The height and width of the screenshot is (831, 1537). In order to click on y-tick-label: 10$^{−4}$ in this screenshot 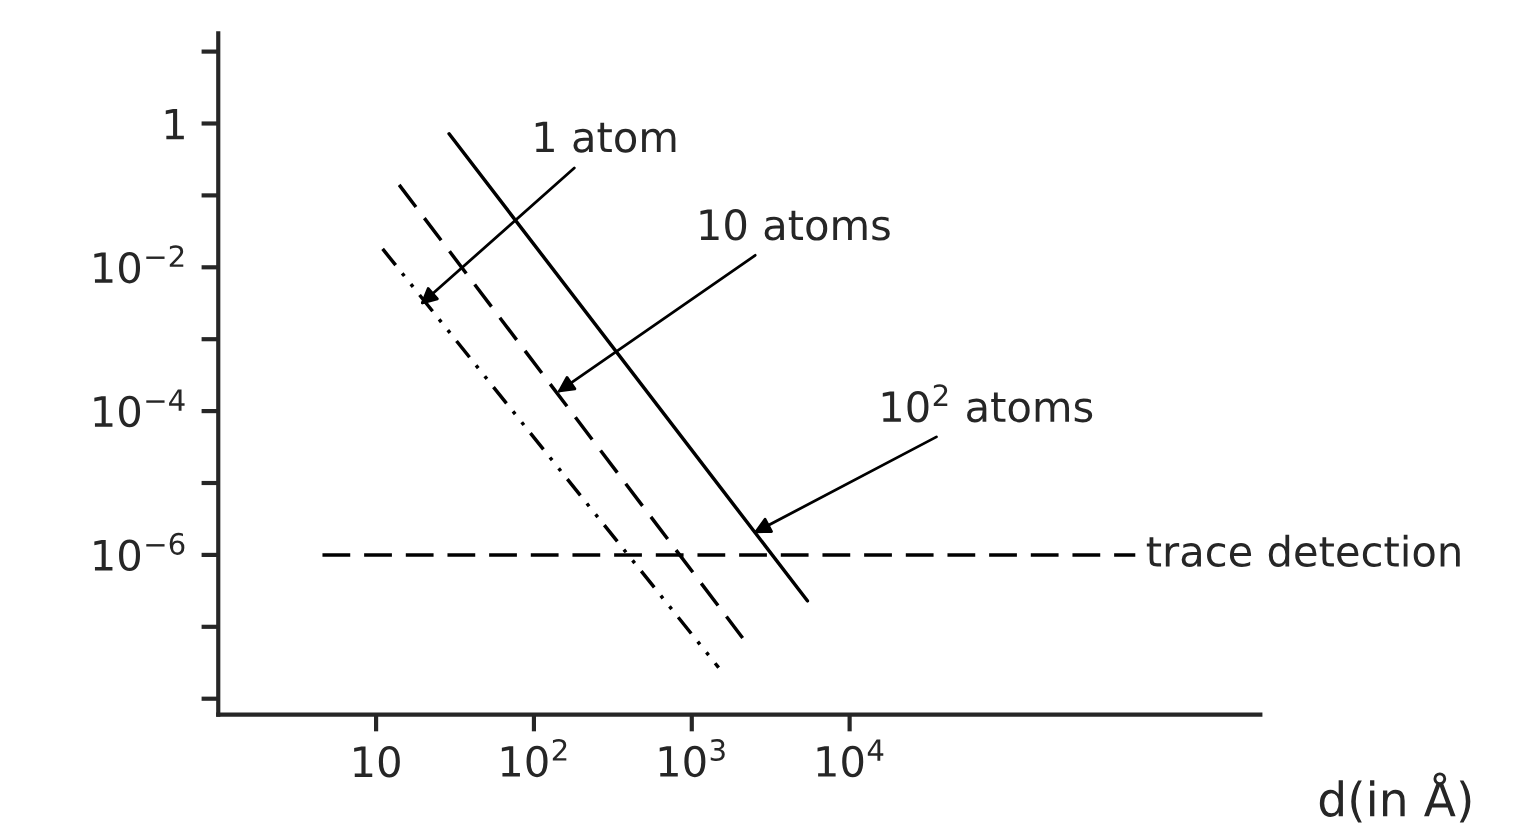, I will do `click(139, 408)`.